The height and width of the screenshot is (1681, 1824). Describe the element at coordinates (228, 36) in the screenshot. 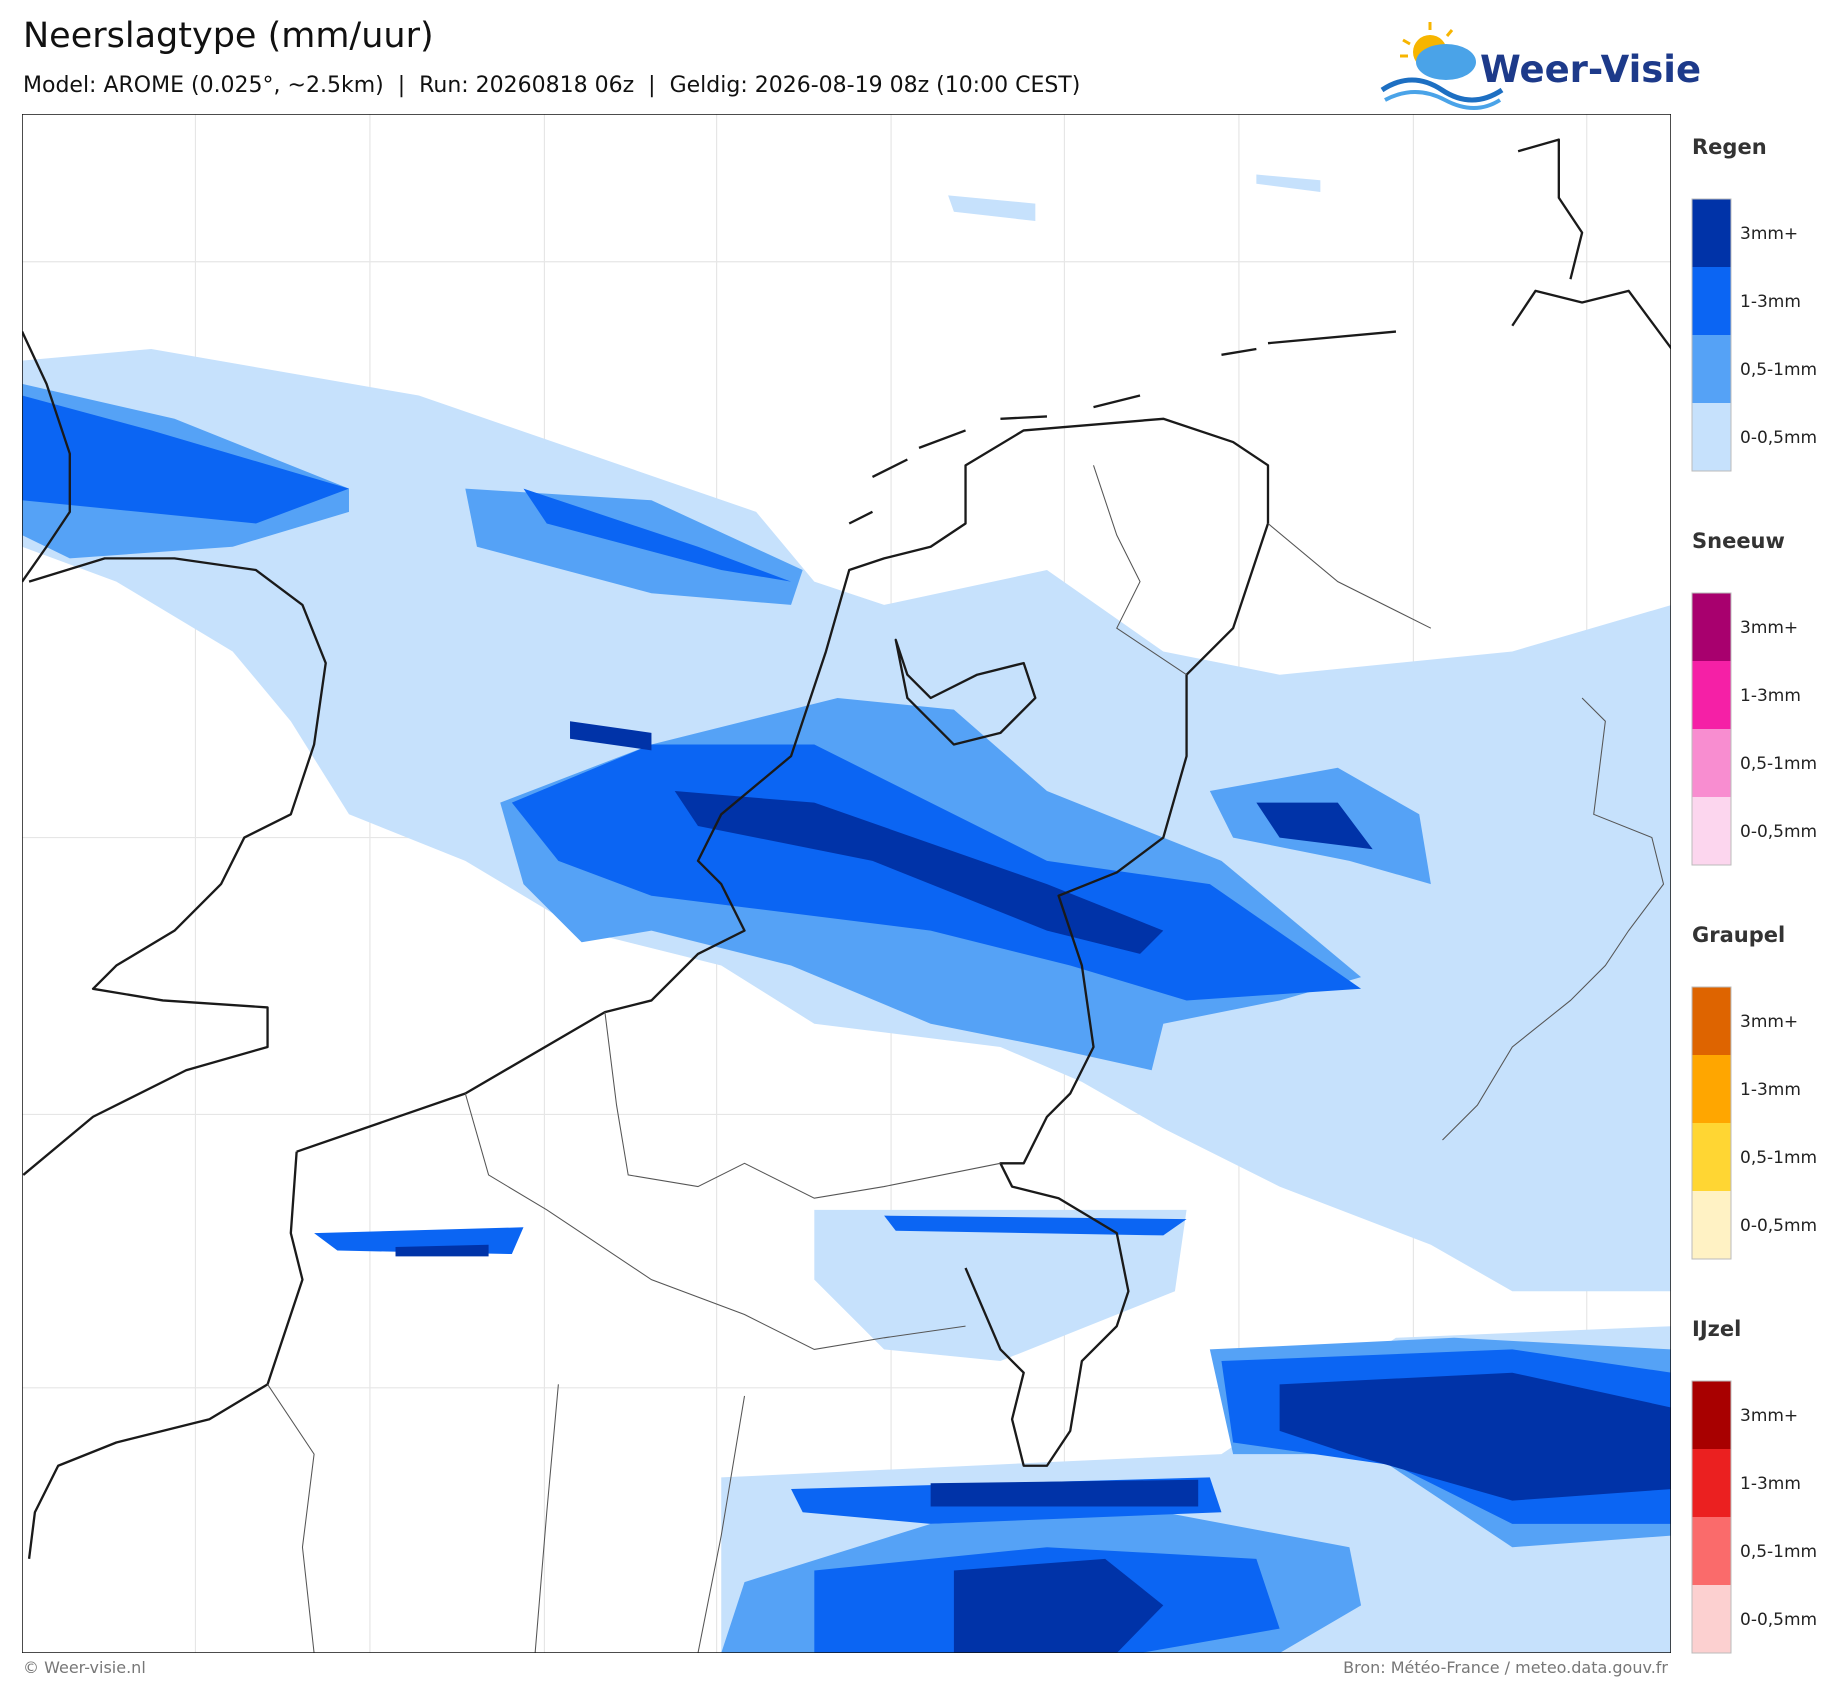

I see `title: Neerslagtype (mm/uur)` at that location.